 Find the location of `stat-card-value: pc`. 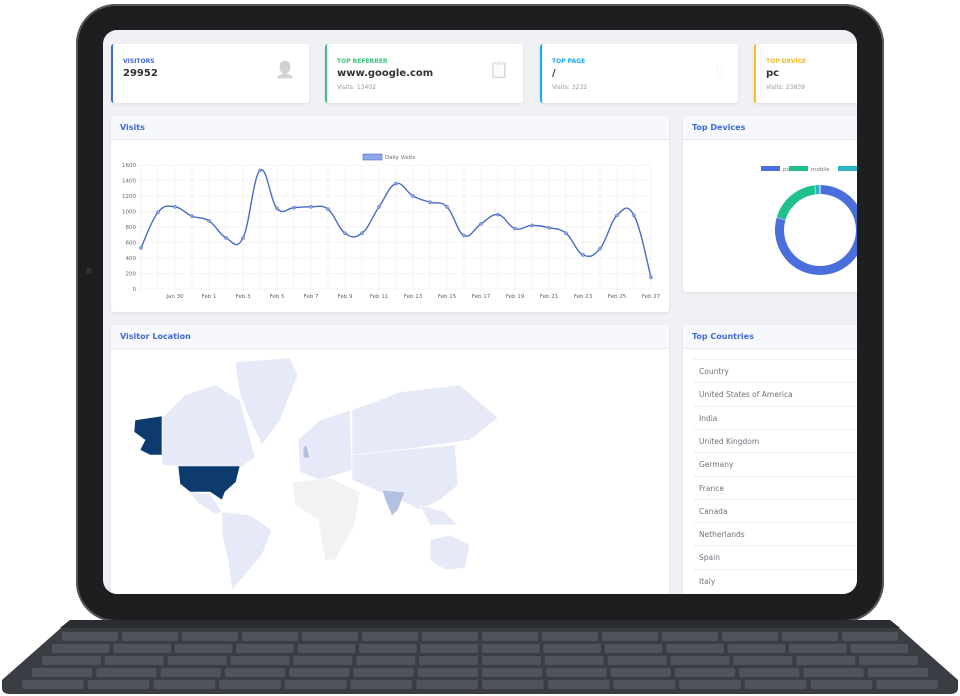

stat-card-value: pc is located at coordinates (773, 73).